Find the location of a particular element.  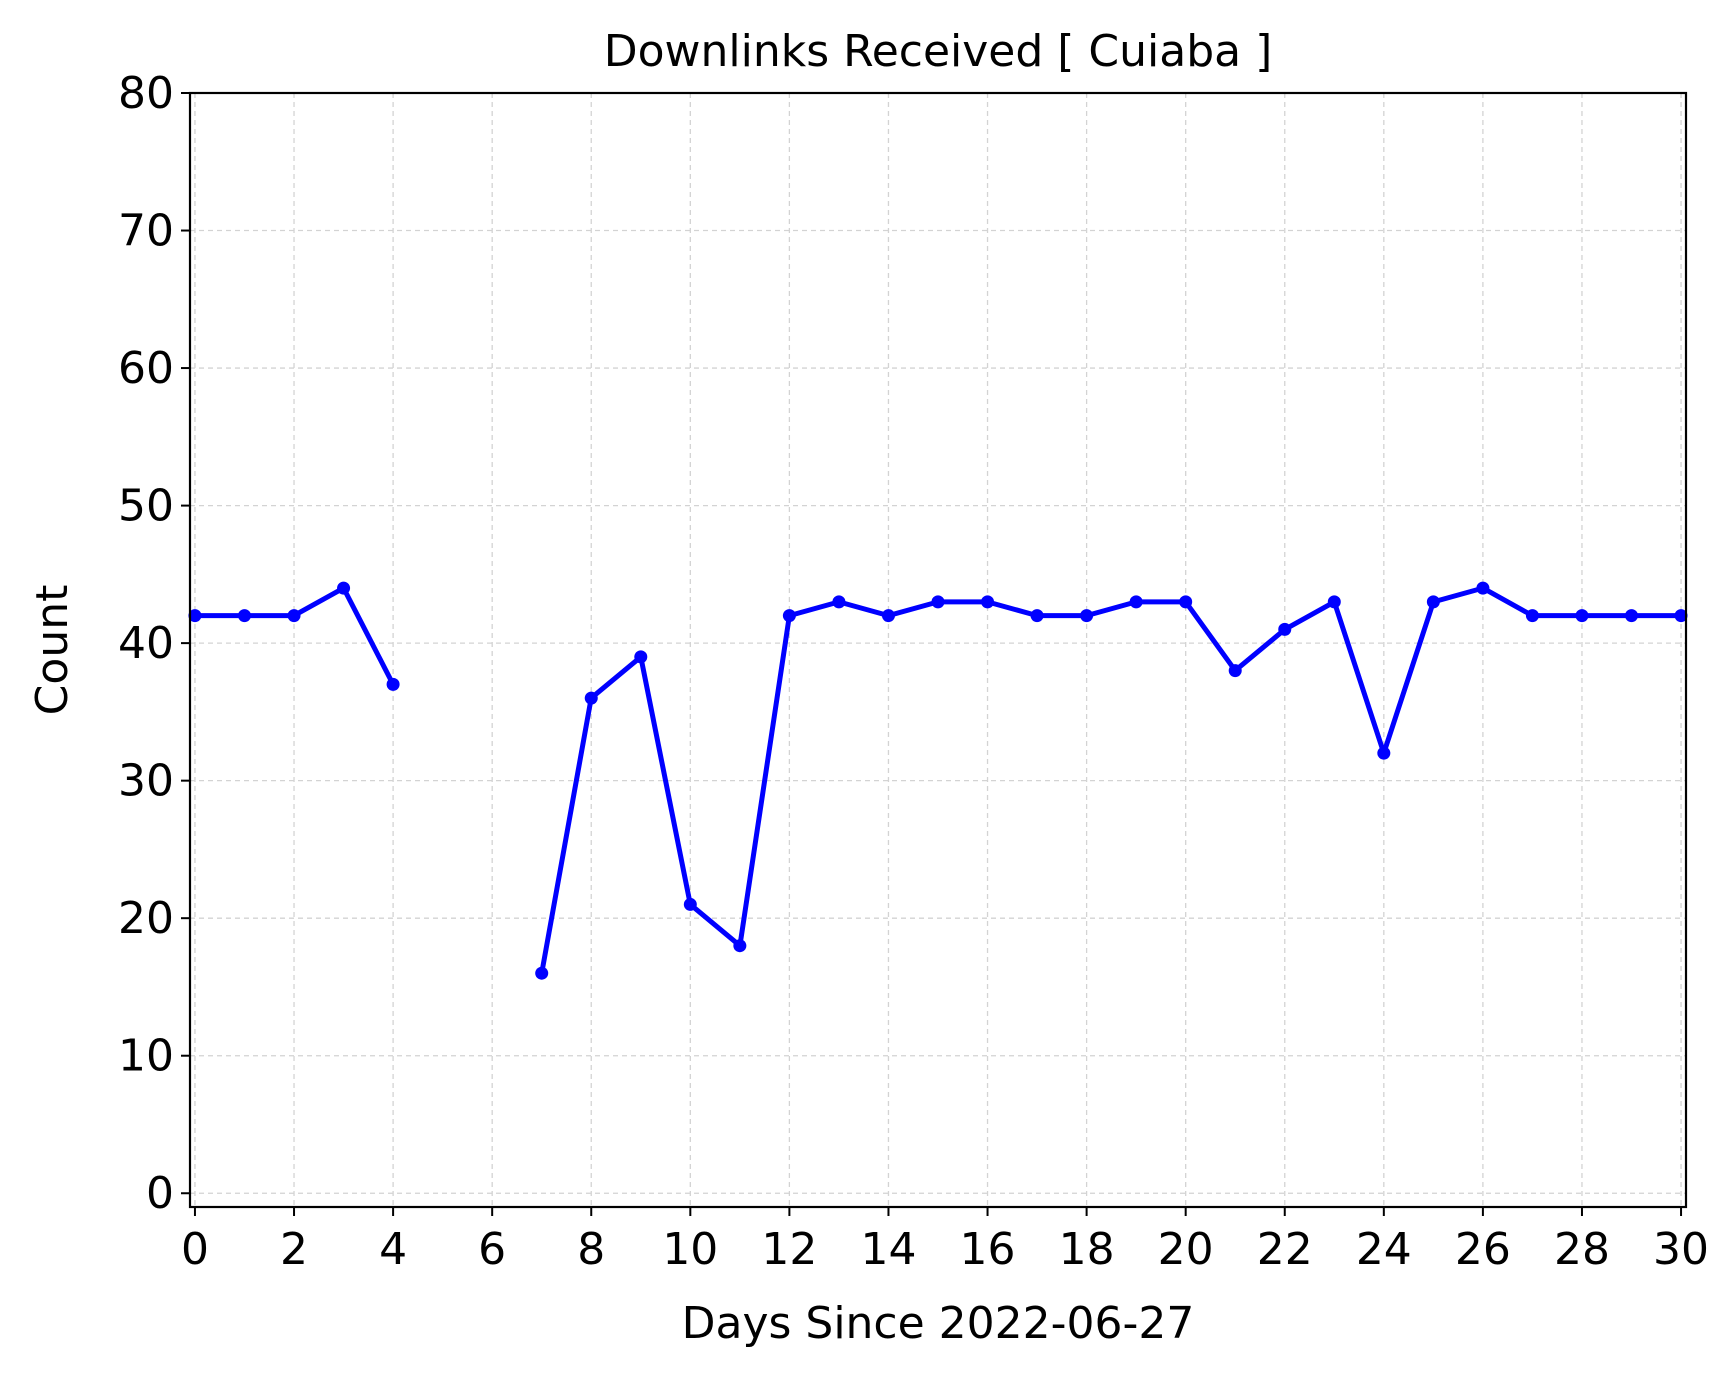

y-tick-label: 80 is located at coordinates (146, 93).